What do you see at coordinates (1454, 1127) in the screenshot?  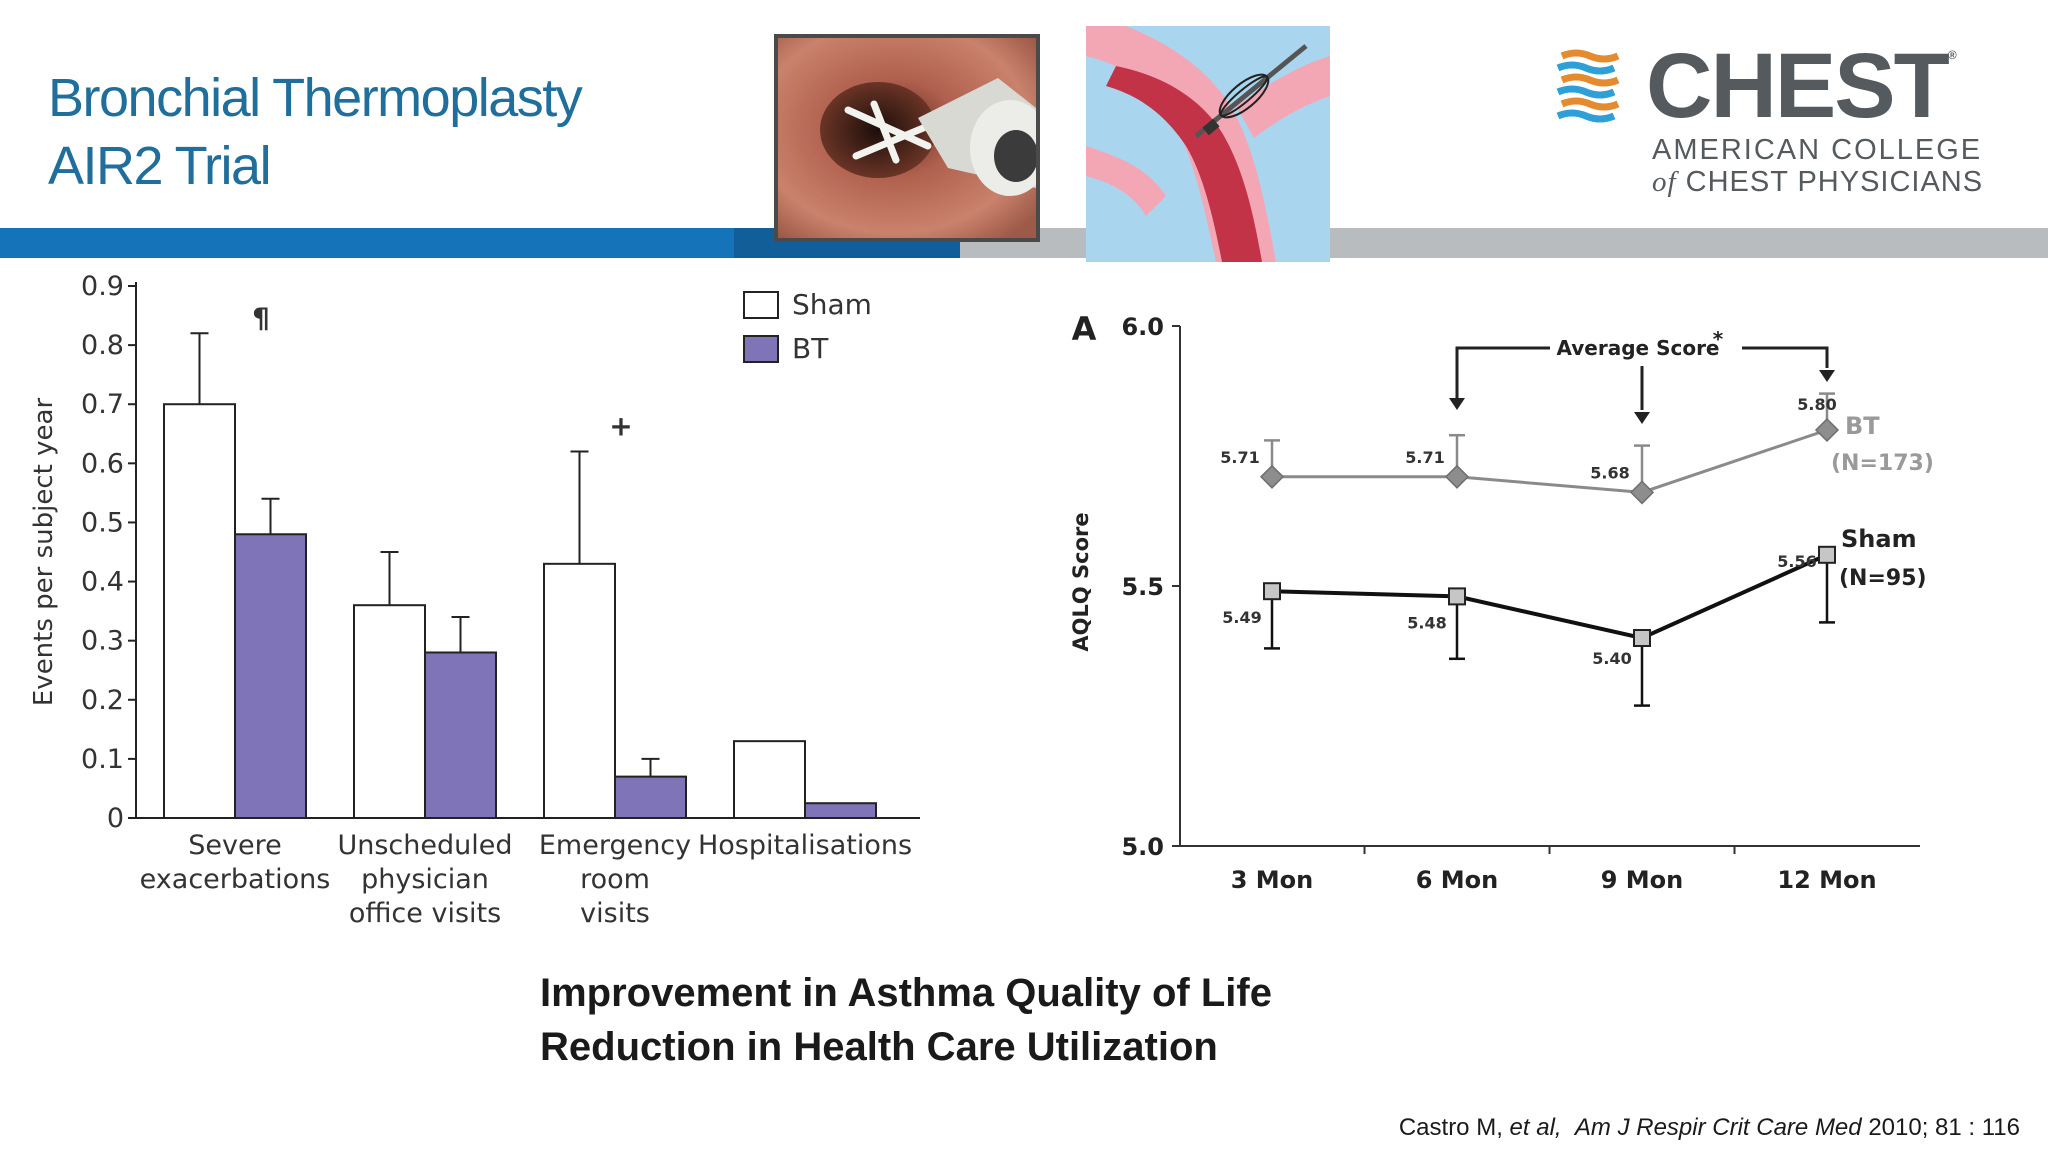 I see `citation-authors: Castro M,` at bounding box center [1454, 1127].